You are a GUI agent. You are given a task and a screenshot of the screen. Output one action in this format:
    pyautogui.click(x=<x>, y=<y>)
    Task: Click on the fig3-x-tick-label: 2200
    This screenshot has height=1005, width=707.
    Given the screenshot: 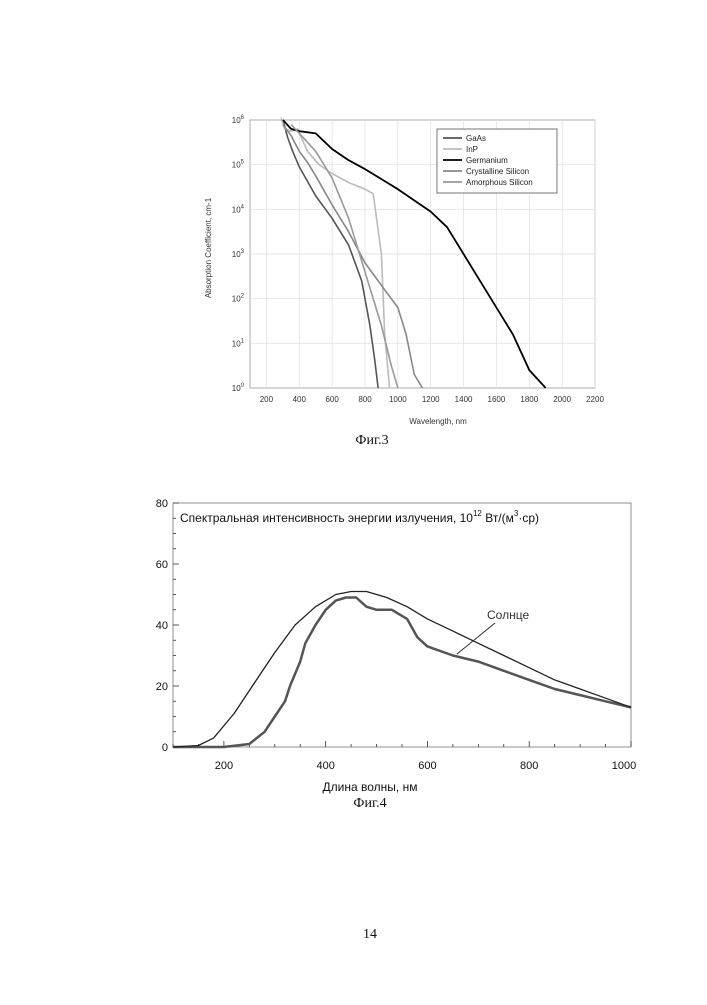 What is the action you would take?
    pyautogui.click(x=595, y=399)
    